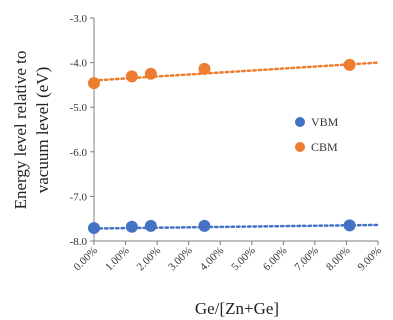  What do you see at coordinates (42, 130) in the screenshot?
I see `y-axis-label-line2: vacuum level (eV)` at bounding box center [42, 130].